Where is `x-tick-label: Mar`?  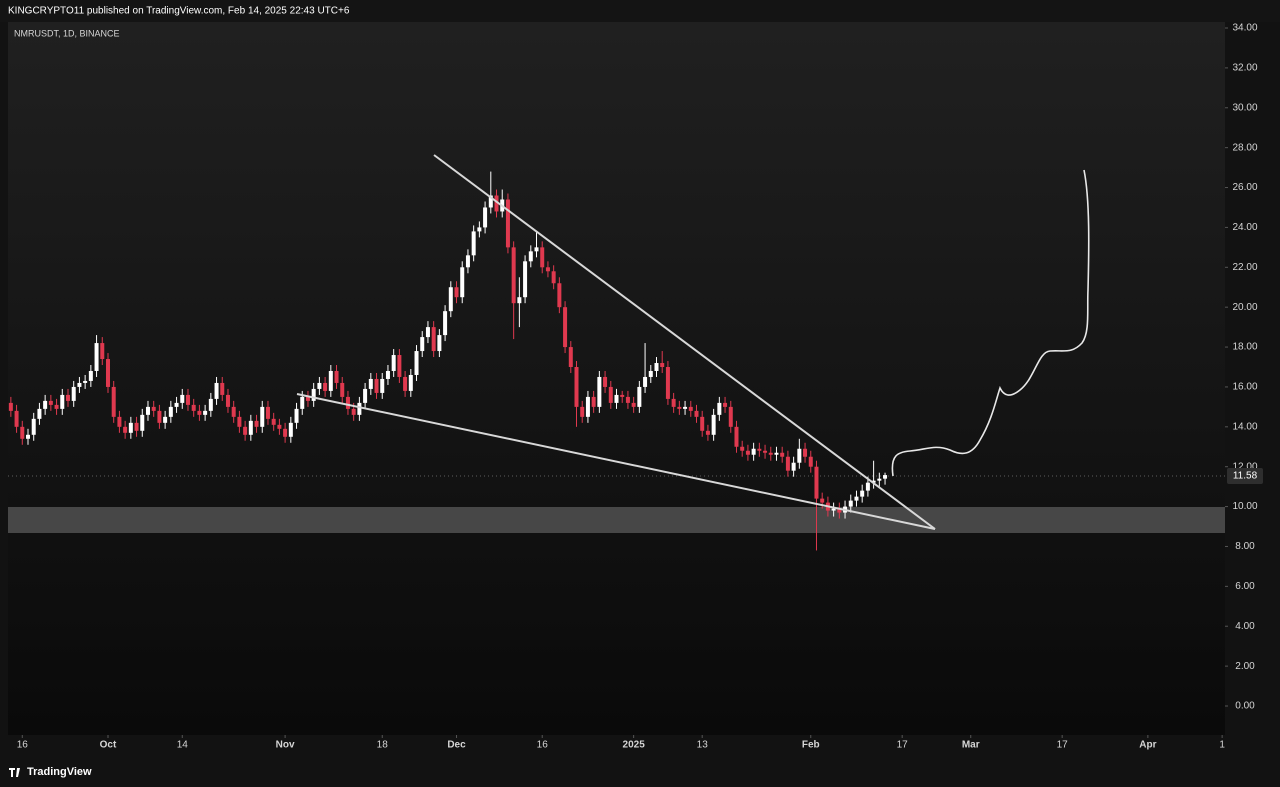
x-tick-label: Mar is located at coordinates (971, 745).